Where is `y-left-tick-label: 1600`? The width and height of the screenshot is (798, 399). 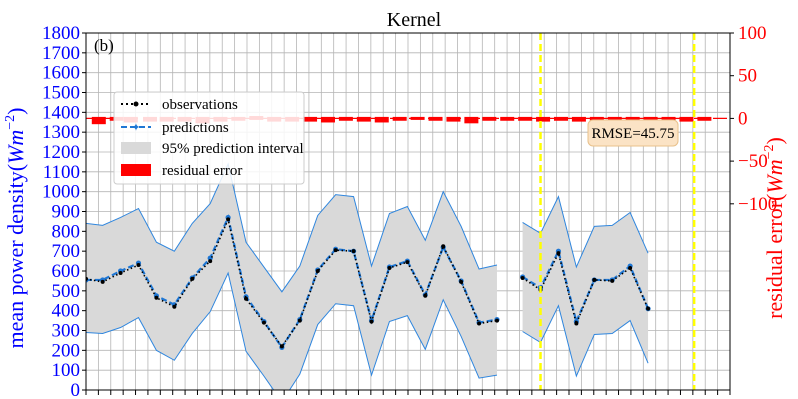 y-left-tick-label: 1600 is located at coordinates (61, 73).